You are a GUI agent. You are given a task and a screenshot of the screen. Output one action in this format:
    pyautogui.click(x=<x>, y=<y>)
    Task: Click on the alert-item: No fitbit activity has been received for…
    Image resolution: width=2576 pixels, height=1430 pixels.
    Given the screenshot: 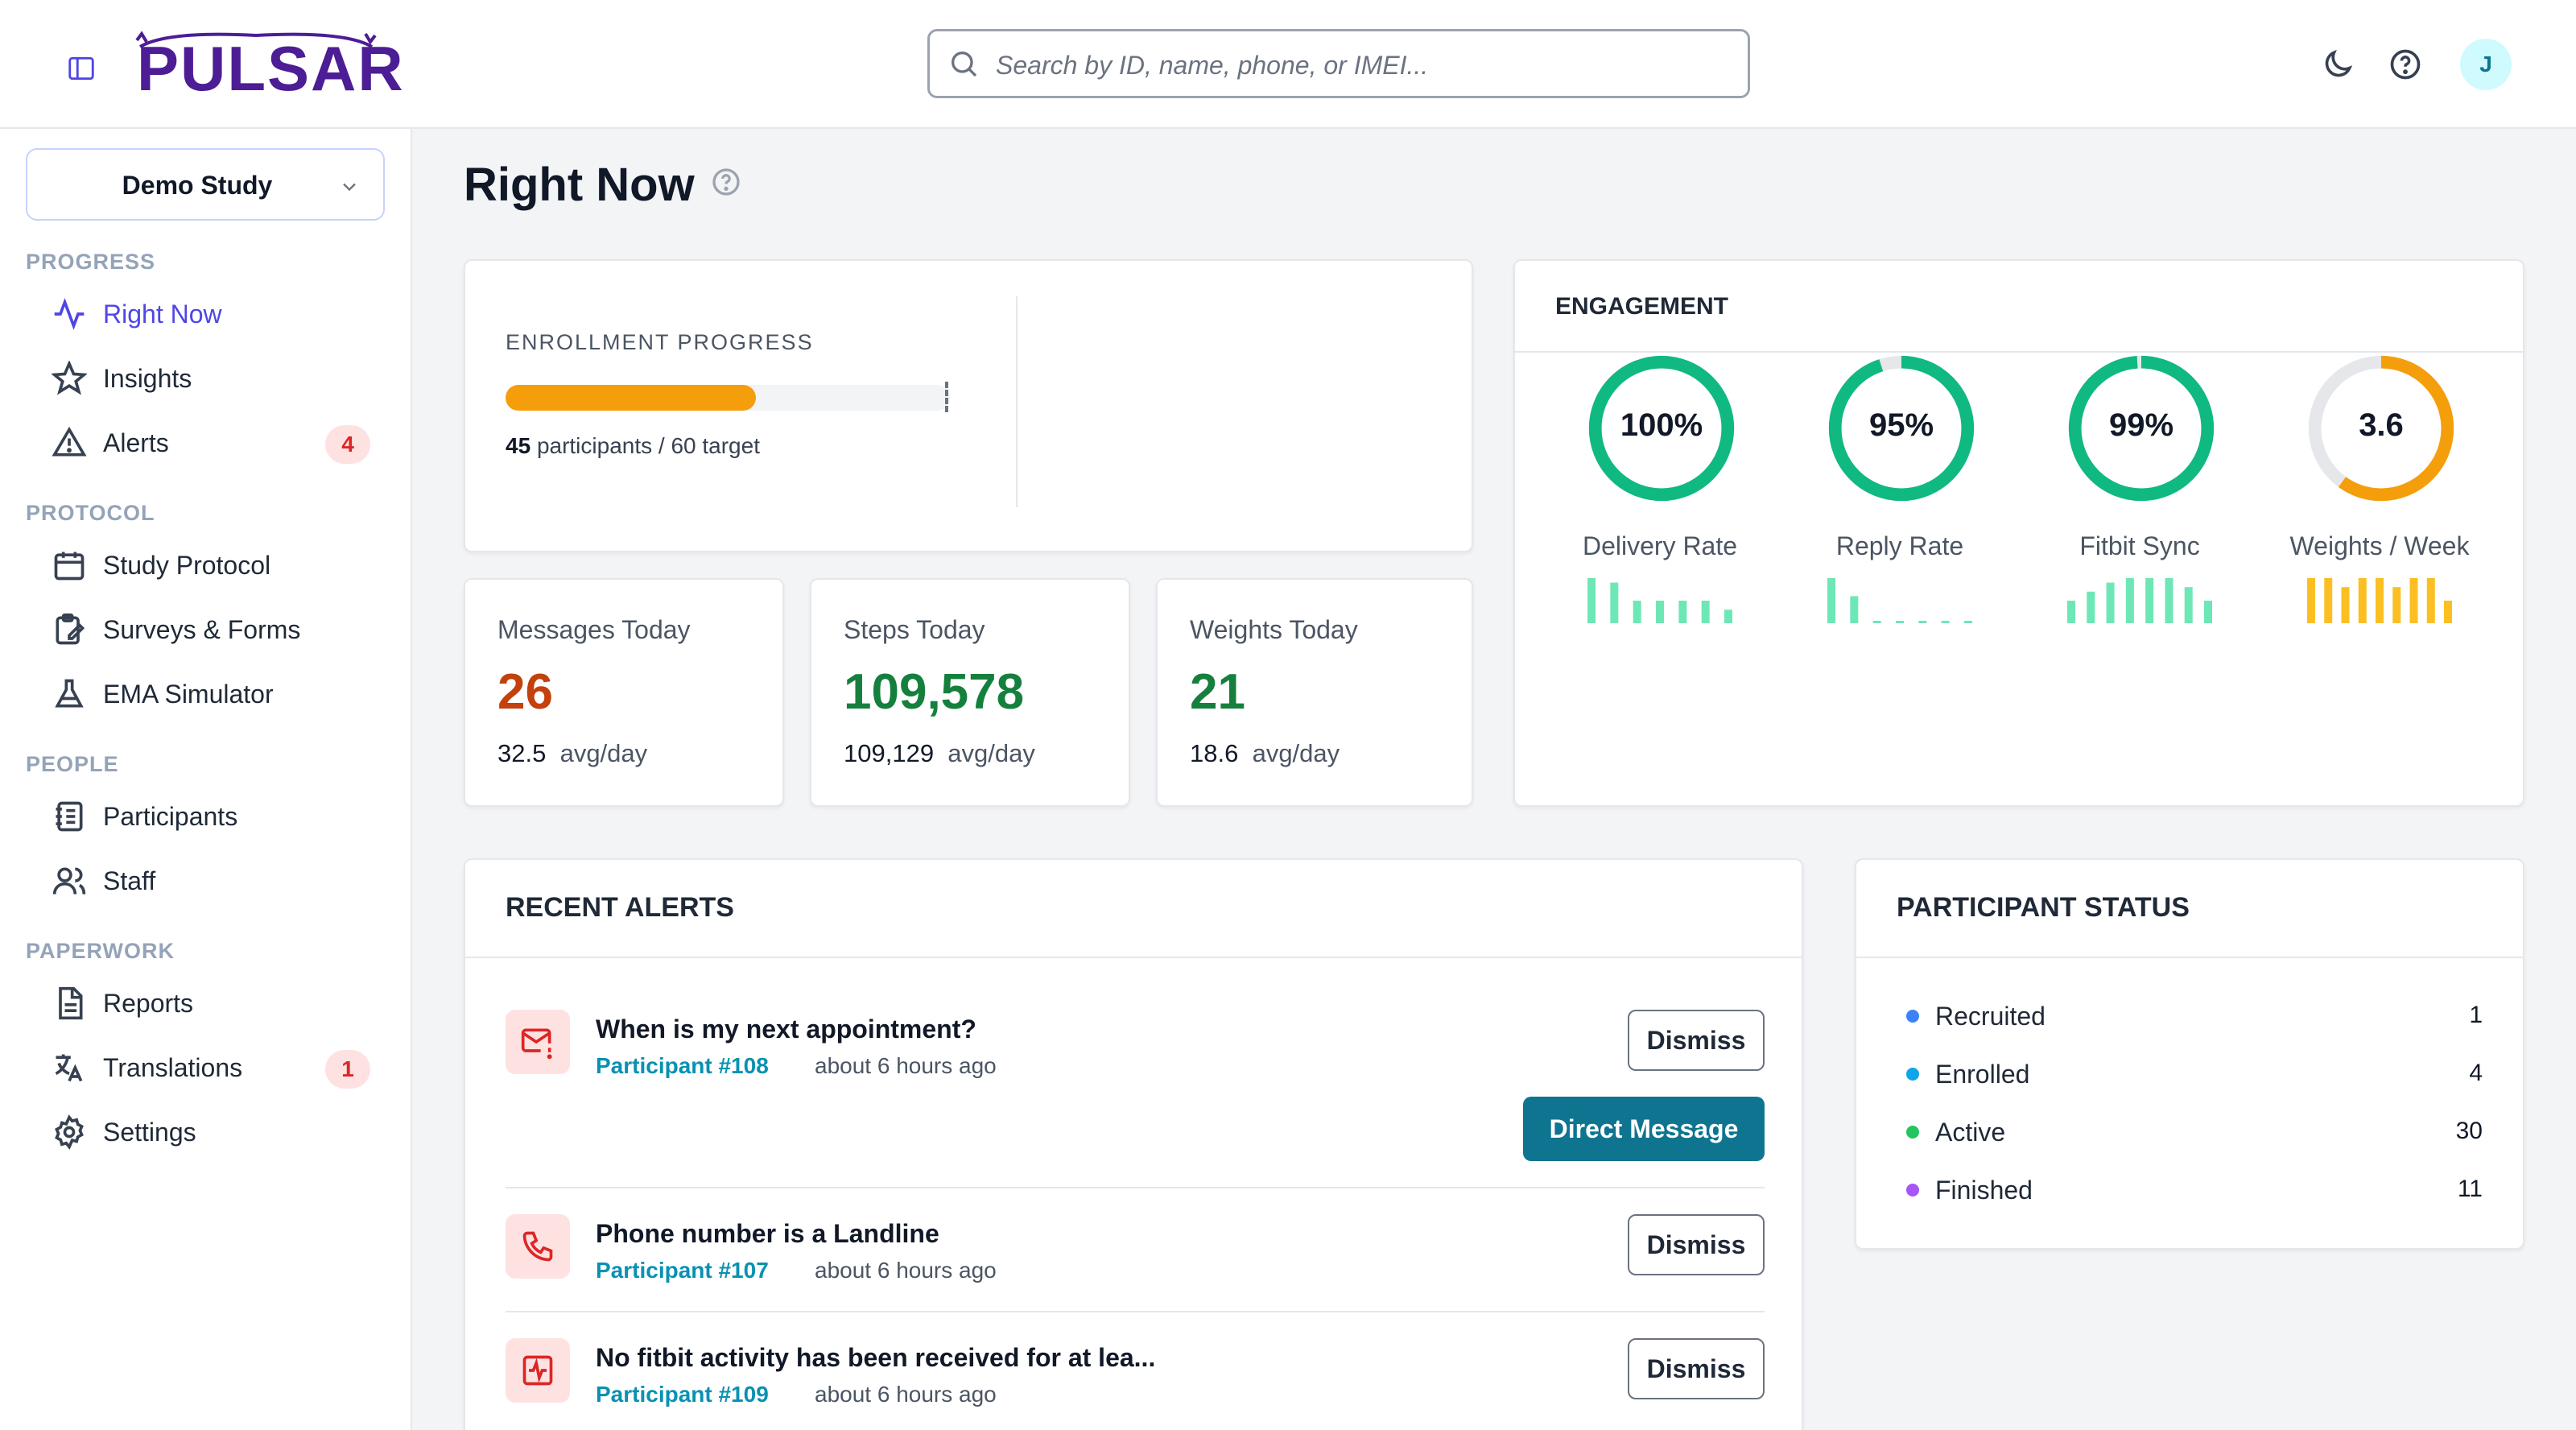 What is the action you would take?
    pyautogui.click(x=1135, y=1379)
    